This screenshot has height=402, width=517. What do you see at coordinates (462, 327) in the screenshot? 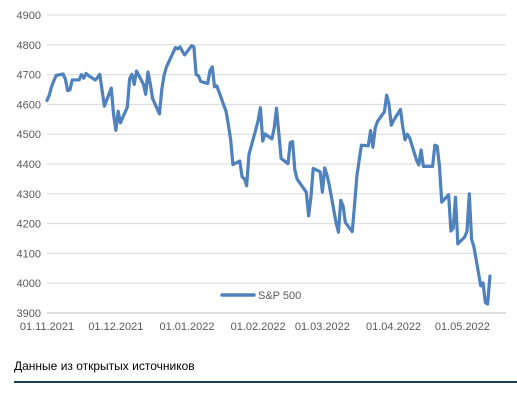
I see `x-tick-01.05.2022: 01.05.2022` at bounding box center [462, 327].